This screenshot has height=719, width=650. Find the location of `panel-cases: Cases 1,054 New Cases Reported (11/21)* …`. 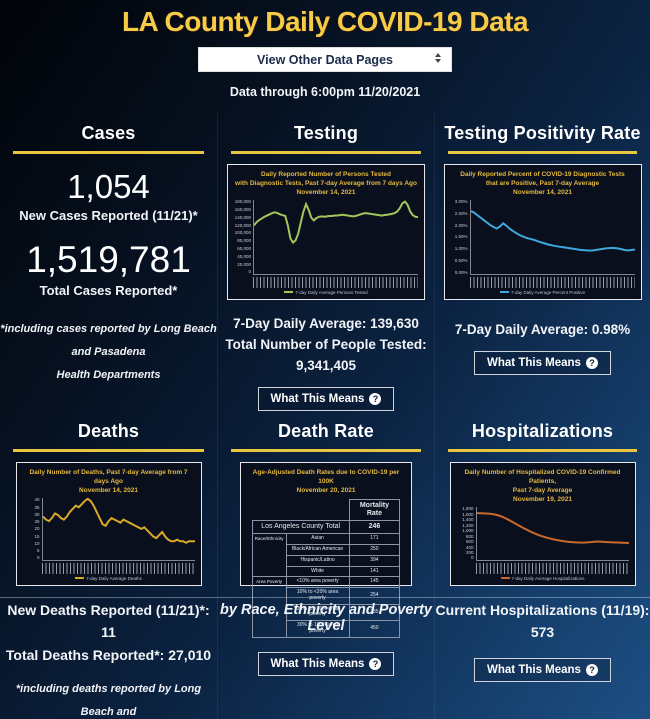

panel-cases: Cases 1,054 New Cases Reported (11/21)* … is located at coordinates (108, 260).